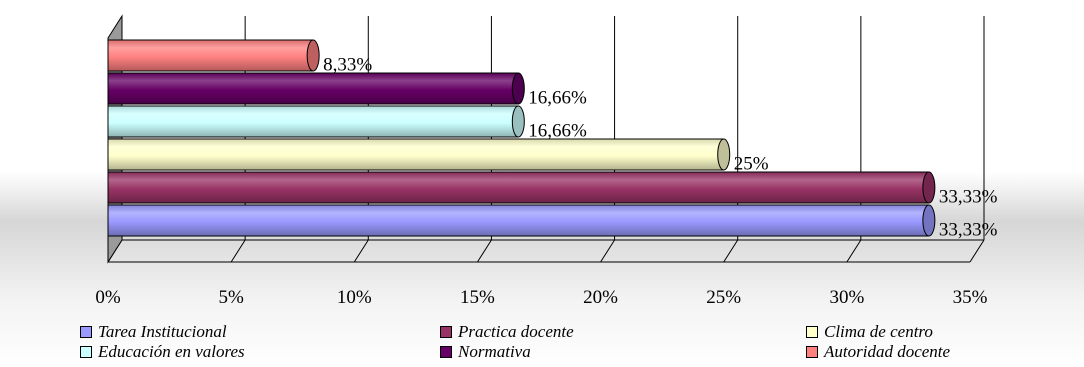 The width and height of the screenshot is (1084, 367). What do you see at coordinates (171, 351) in the screenshot?
I see `legend-label: Educación en valores` at bounding box center [171, 351].